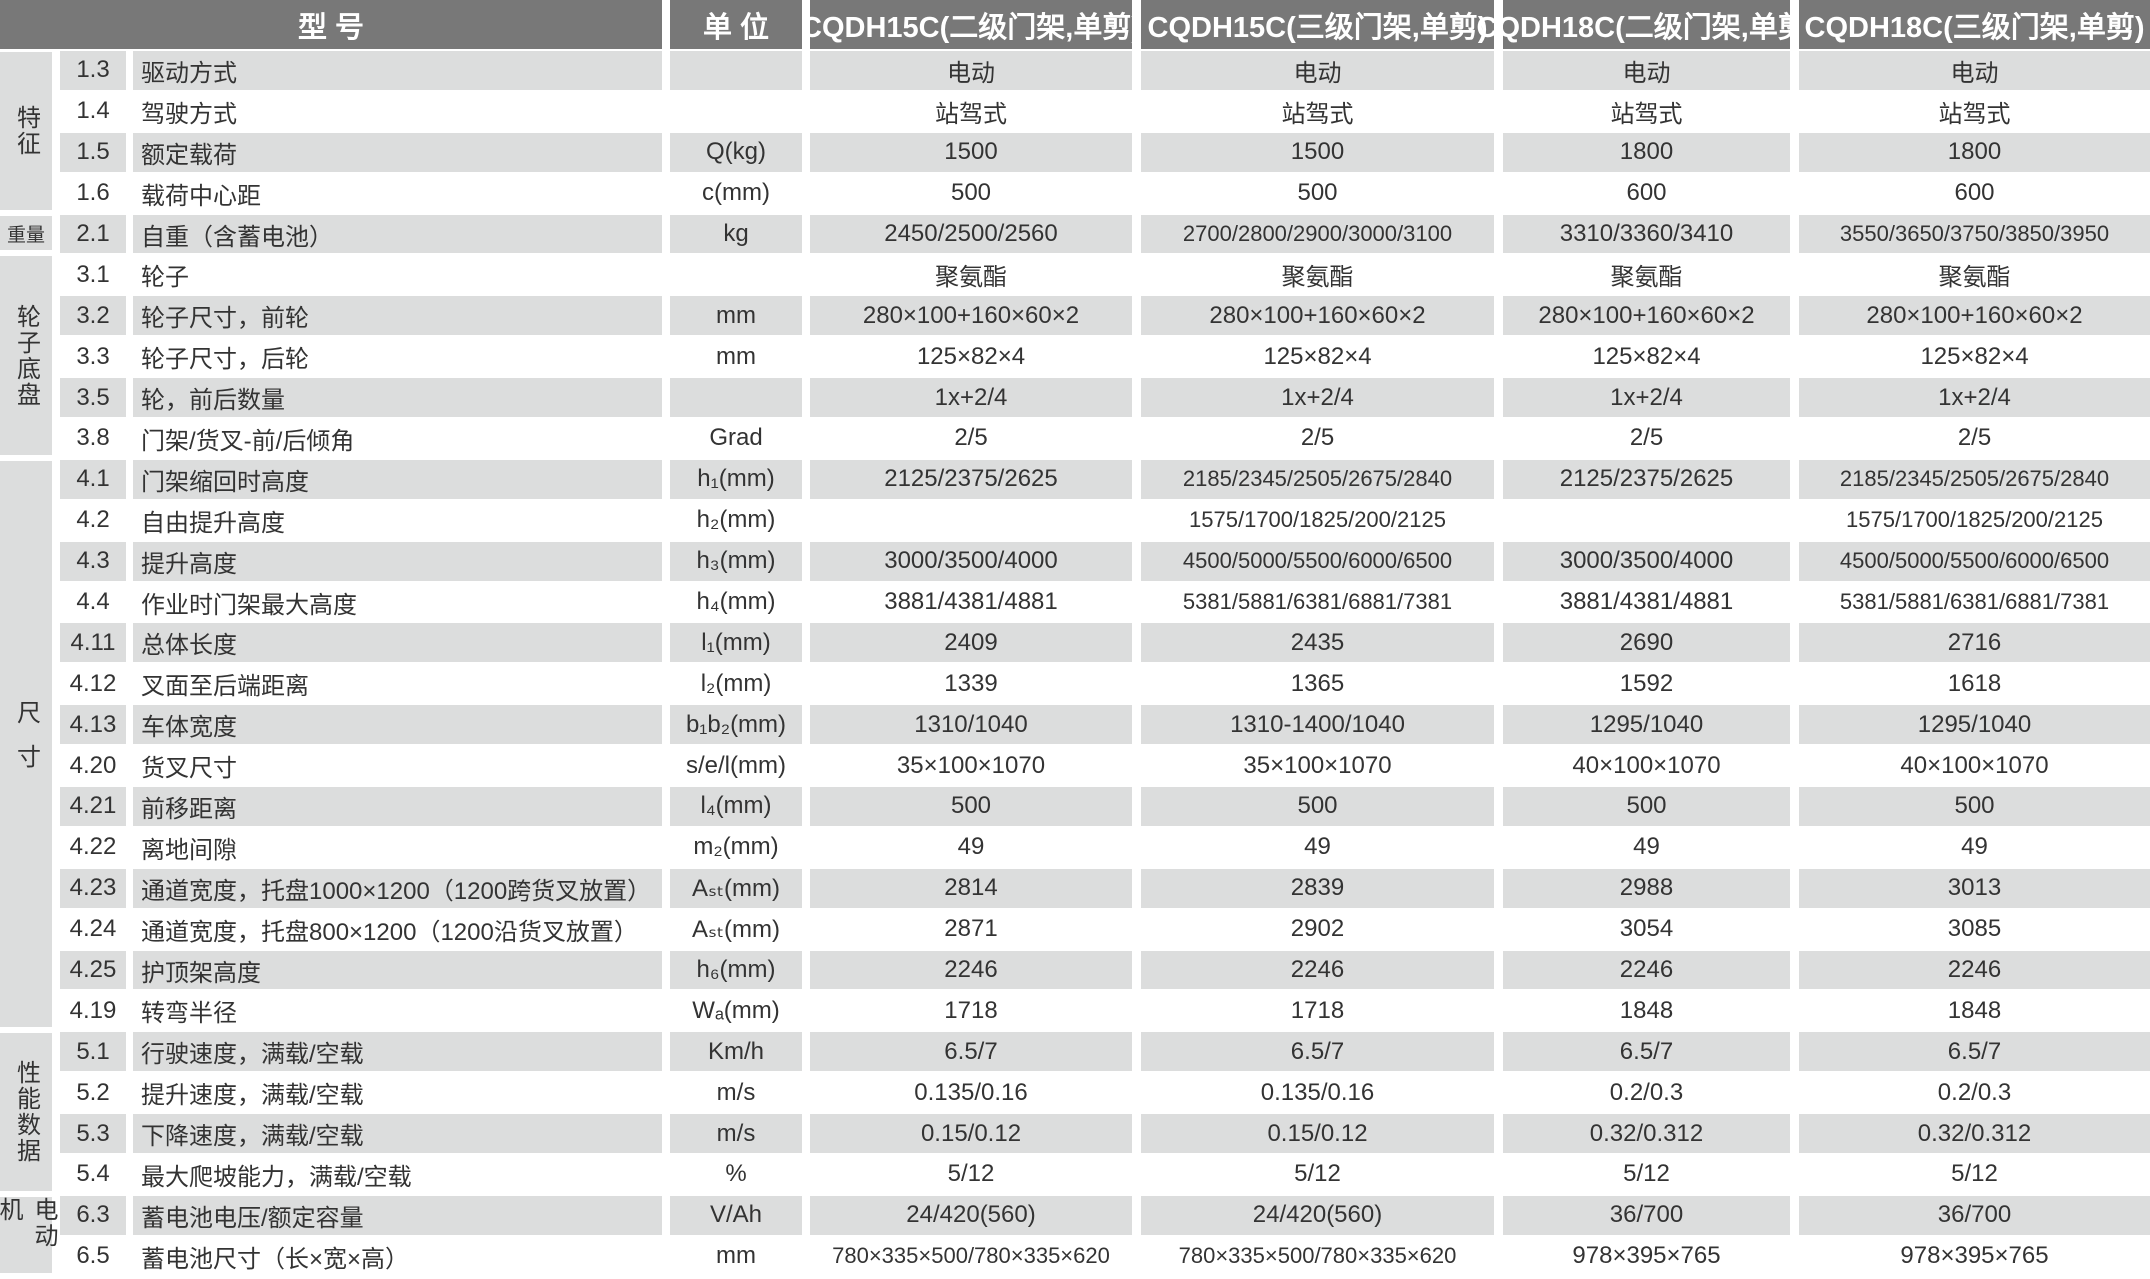  Describe the element at coordinates (1317, 847) in the screenshot. I see `value-cell: 49` at that location.